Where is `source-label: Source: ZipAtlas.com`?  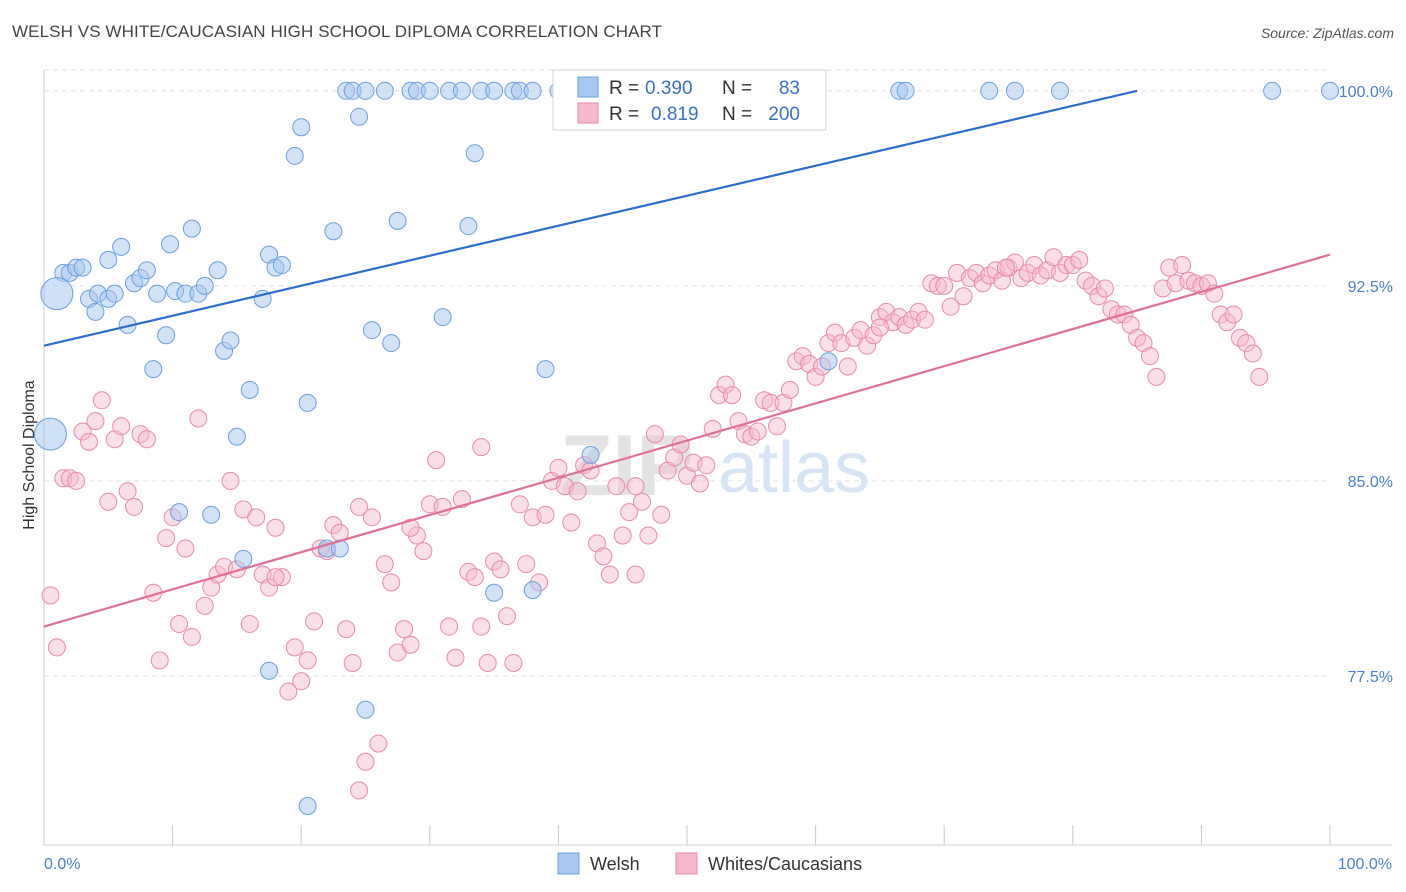
source-label: Source: ZipAtlas.com is located at coordinates (1327, 33).